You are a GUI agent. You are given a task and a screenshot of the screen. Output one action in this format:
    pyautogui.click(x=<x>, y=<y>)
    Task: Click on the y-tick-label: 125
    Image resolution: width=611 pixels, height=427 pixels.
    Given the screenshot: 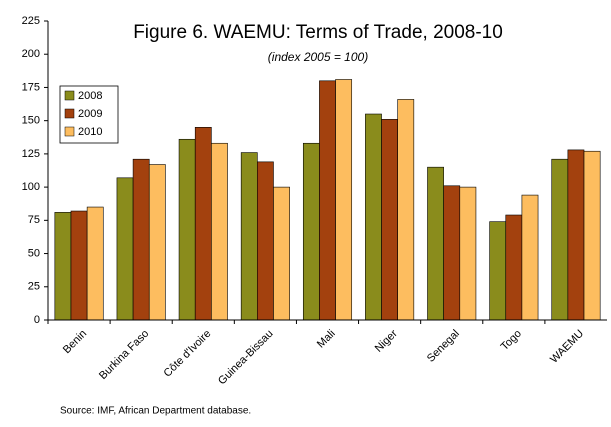 What is the action you would take?
    pyautogui.click(x=31, y=154)
    